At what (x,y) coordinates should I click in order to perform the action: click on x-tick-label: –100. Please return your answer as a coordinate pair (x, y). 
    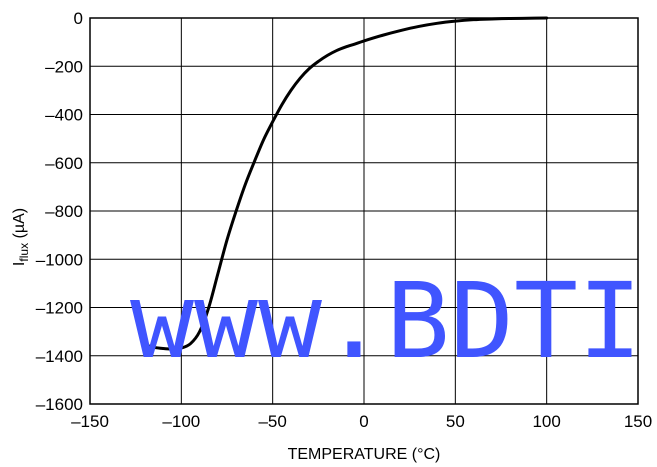
    Looking at the image, I should click on (181, 421).